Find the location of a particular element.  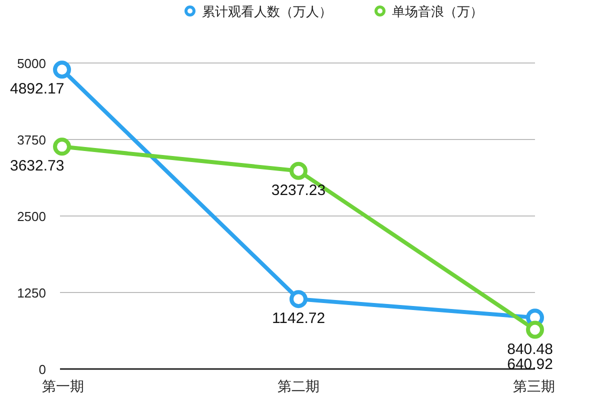

data-label: 640.92 is located at coordinates (530, 364).